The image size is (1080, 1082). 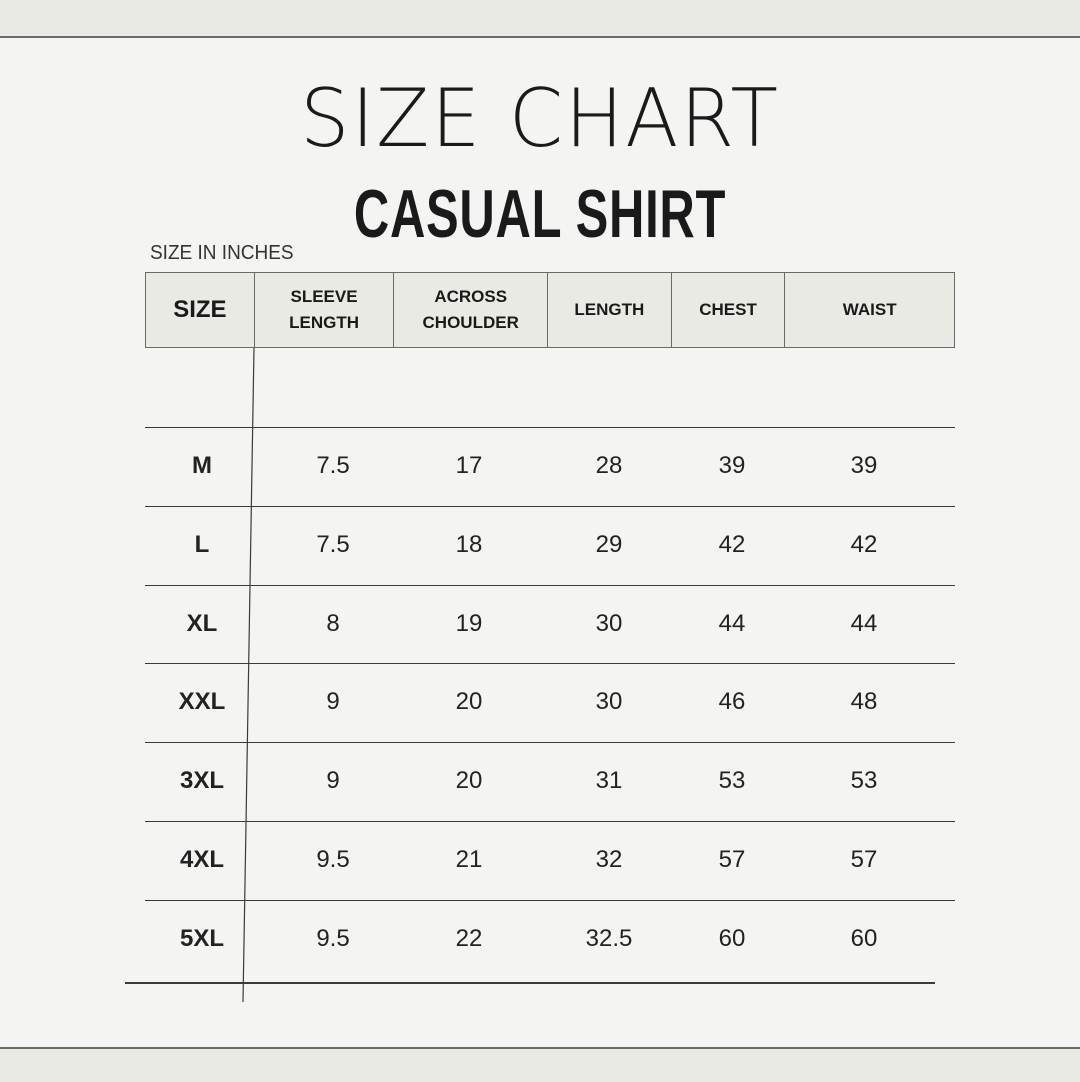 I want to click on cell-across-shoulder: 22, so click(x=469, y=938).